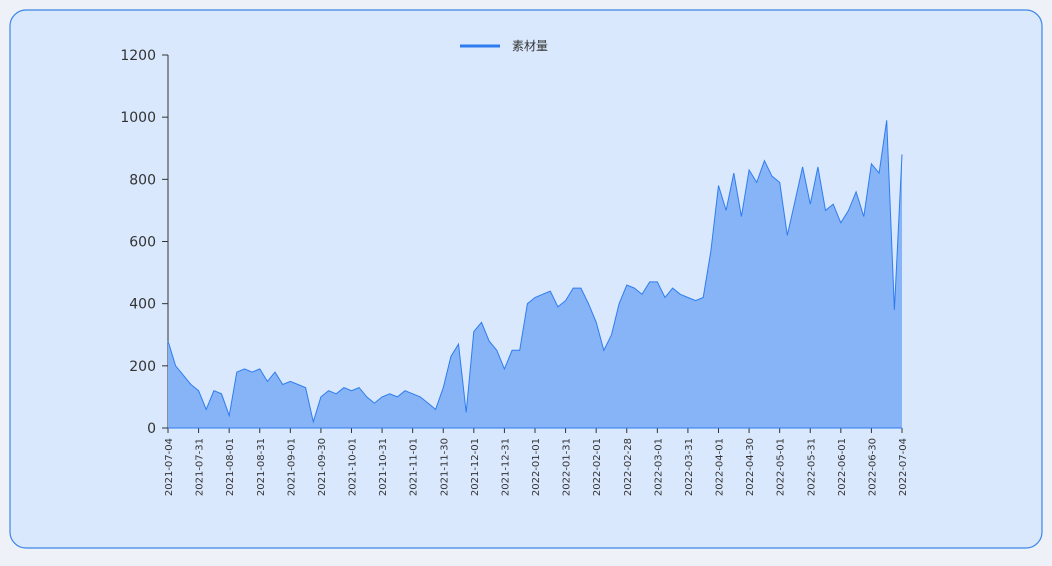 The height and width of the screenshot is (566, 1052). I want to click on legend-label: 素材量, so click(530, 46).